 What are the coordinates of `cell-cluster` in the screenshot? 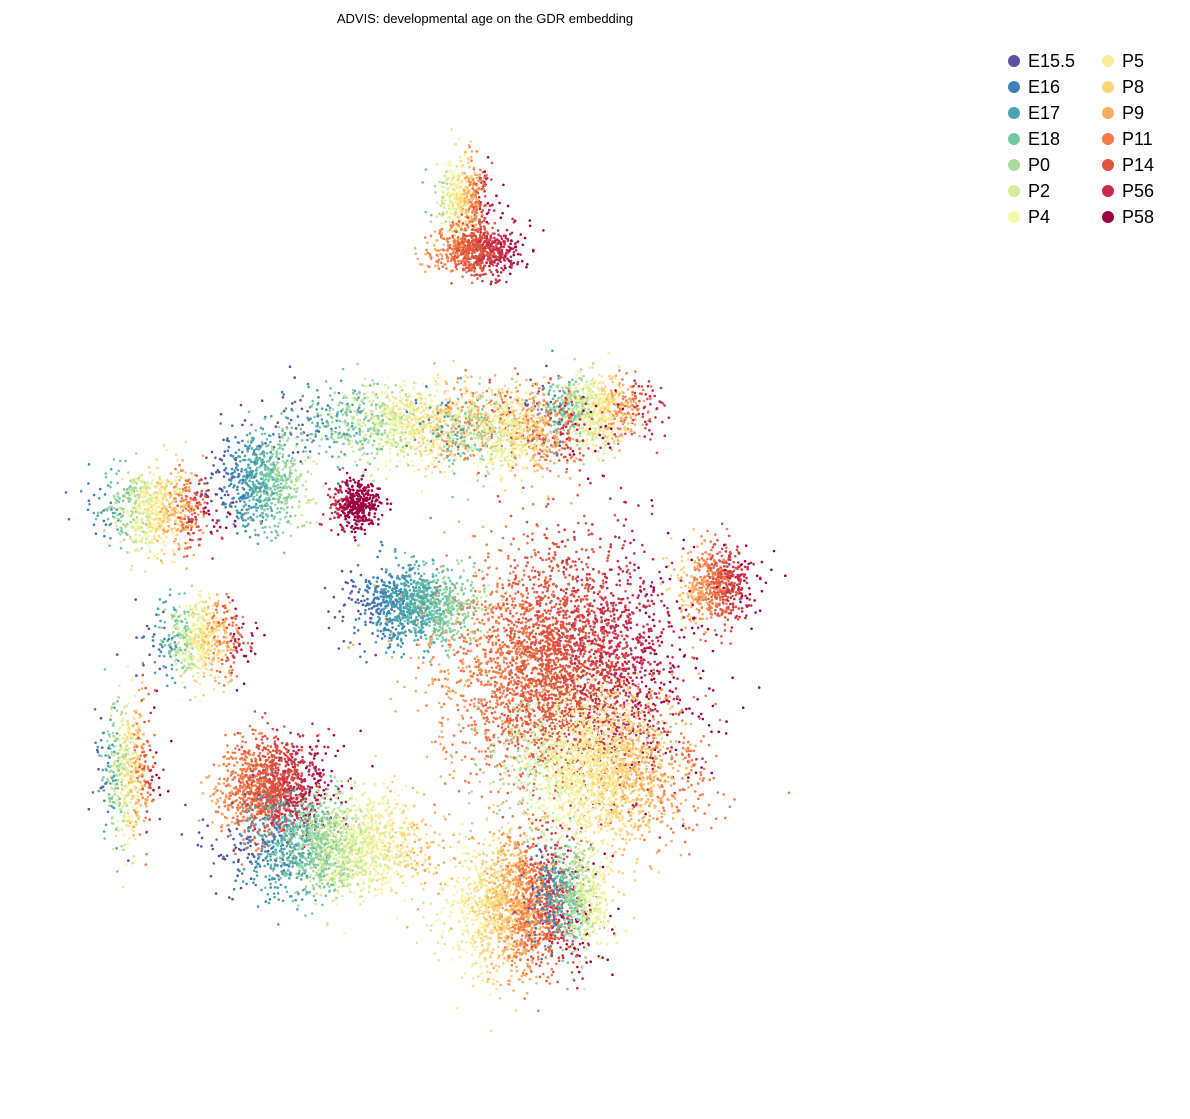 It's located at (164, 506).